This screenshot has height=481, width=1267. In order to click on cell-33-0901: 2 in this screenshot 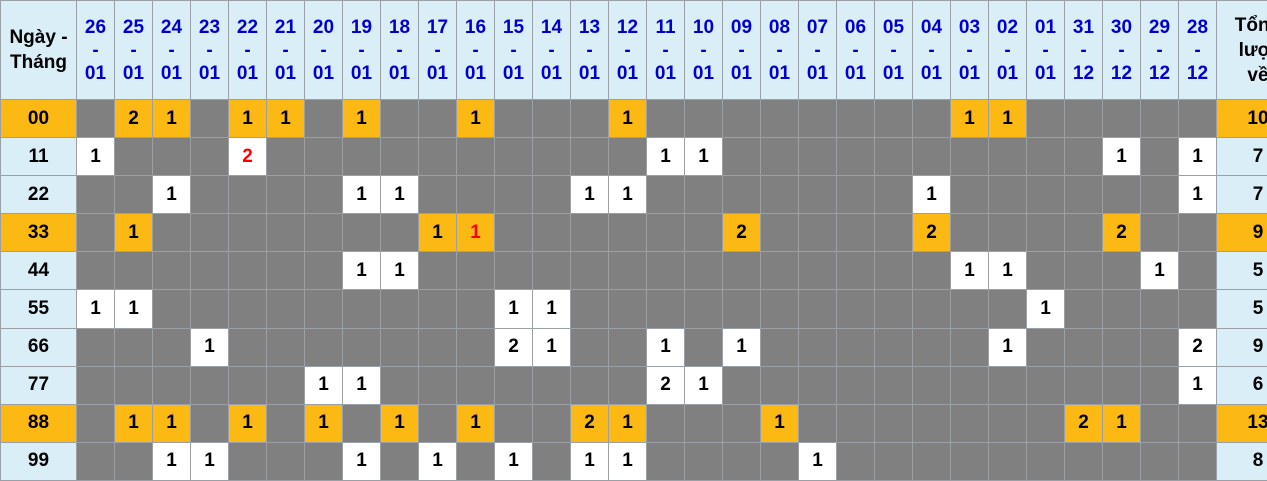, I will do `click(741, 233)`.